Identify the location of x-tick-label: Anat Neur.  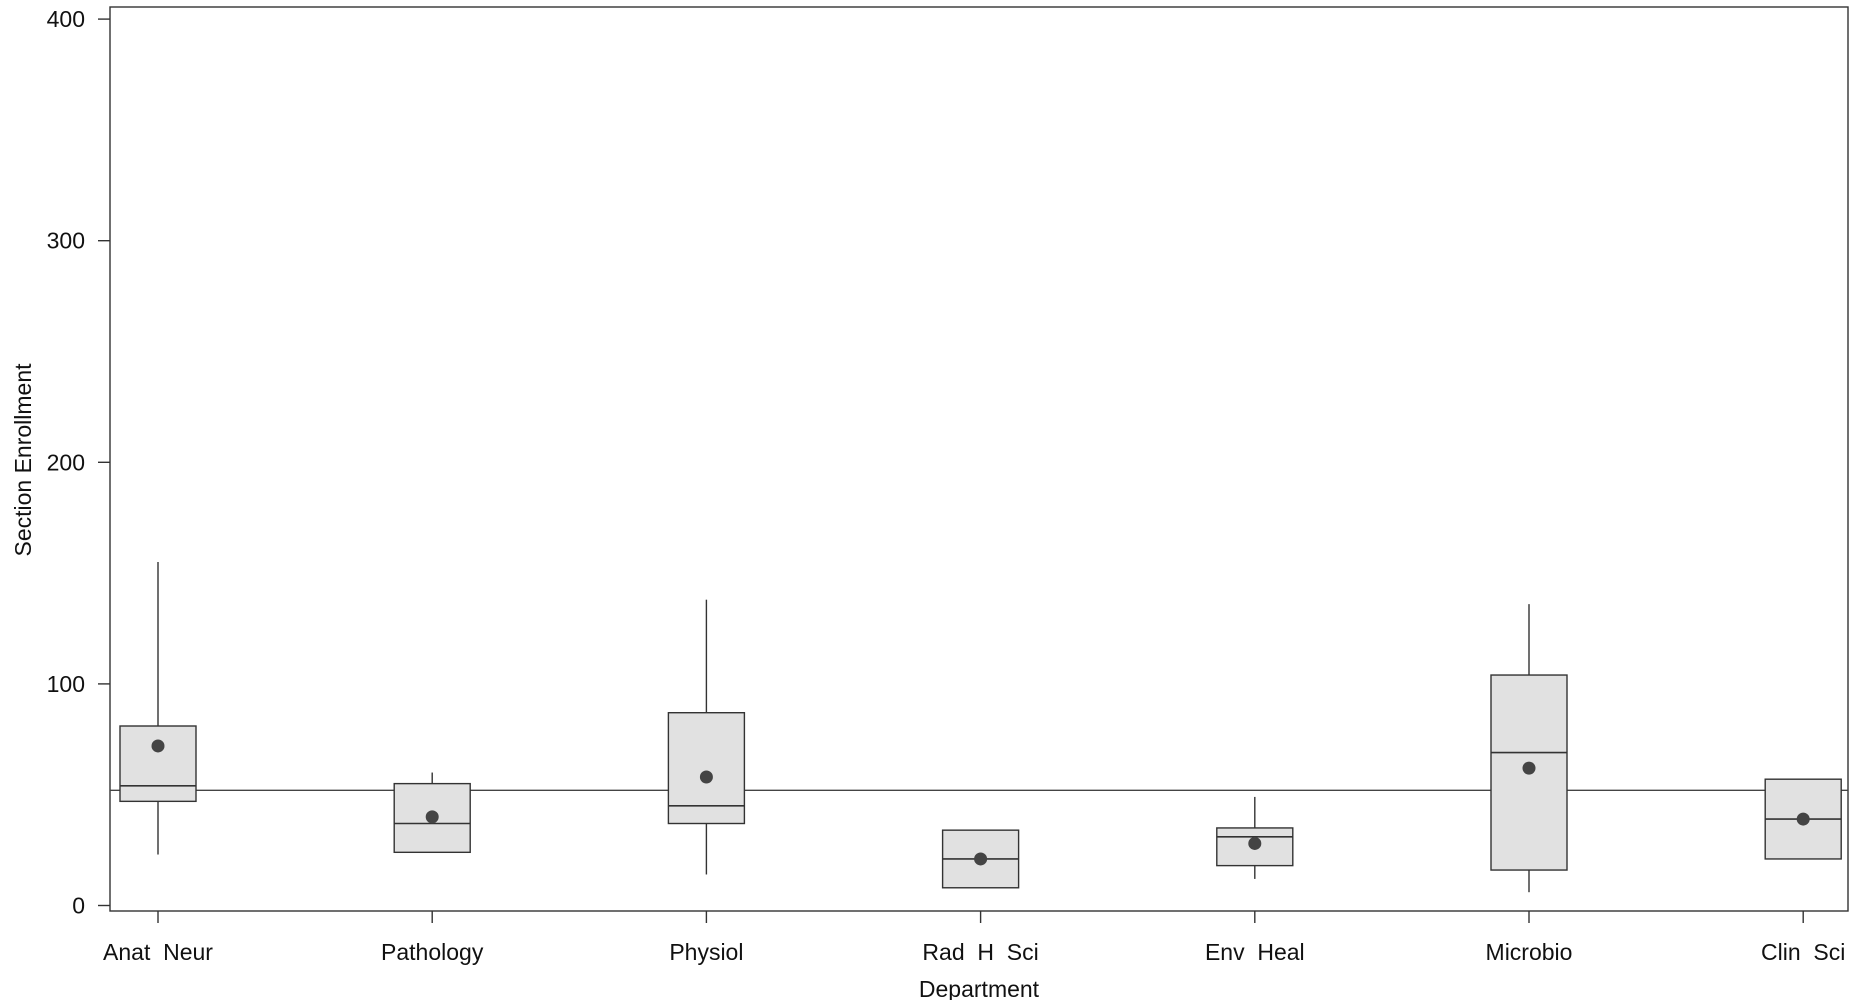
(158, 952).